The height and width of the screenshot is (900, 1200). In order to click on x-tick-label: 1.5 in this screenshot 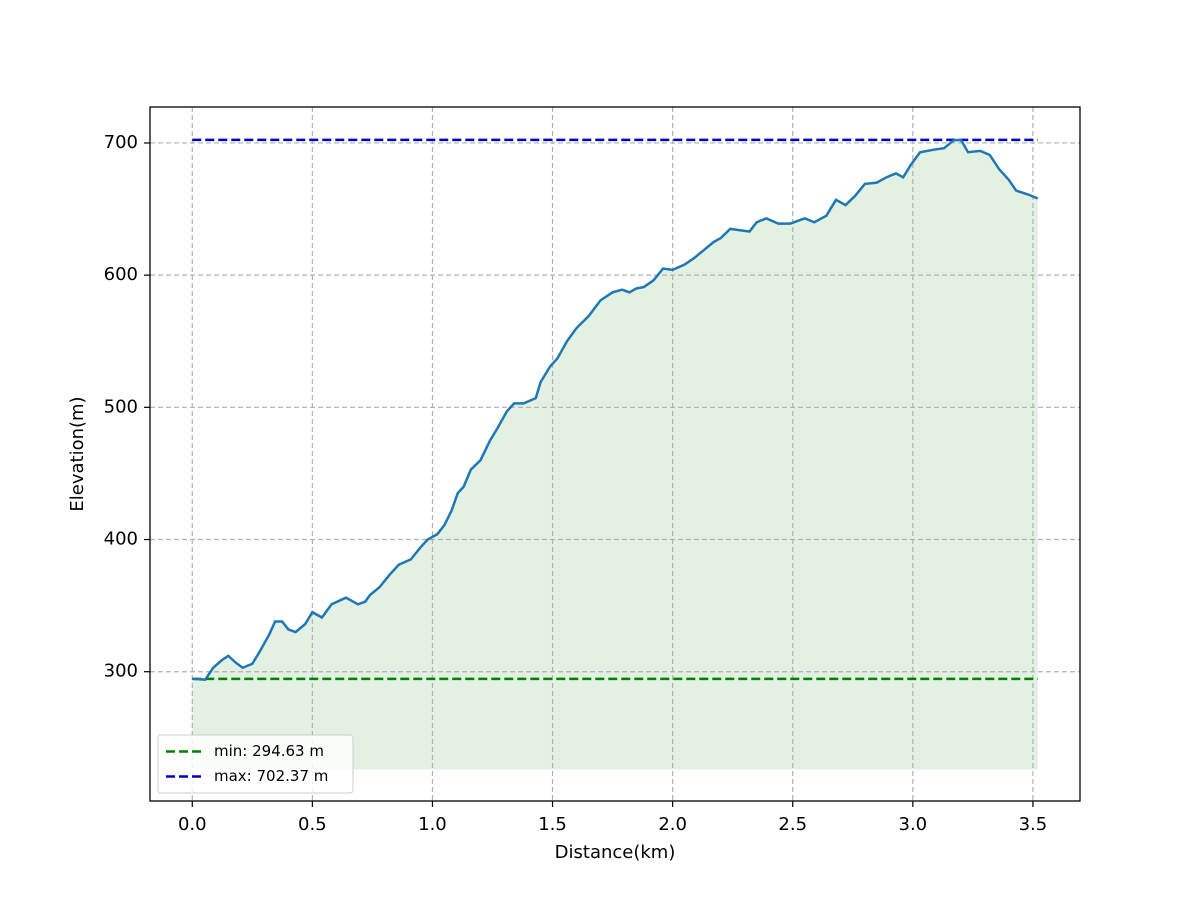, I will do `click(552, 824)`.